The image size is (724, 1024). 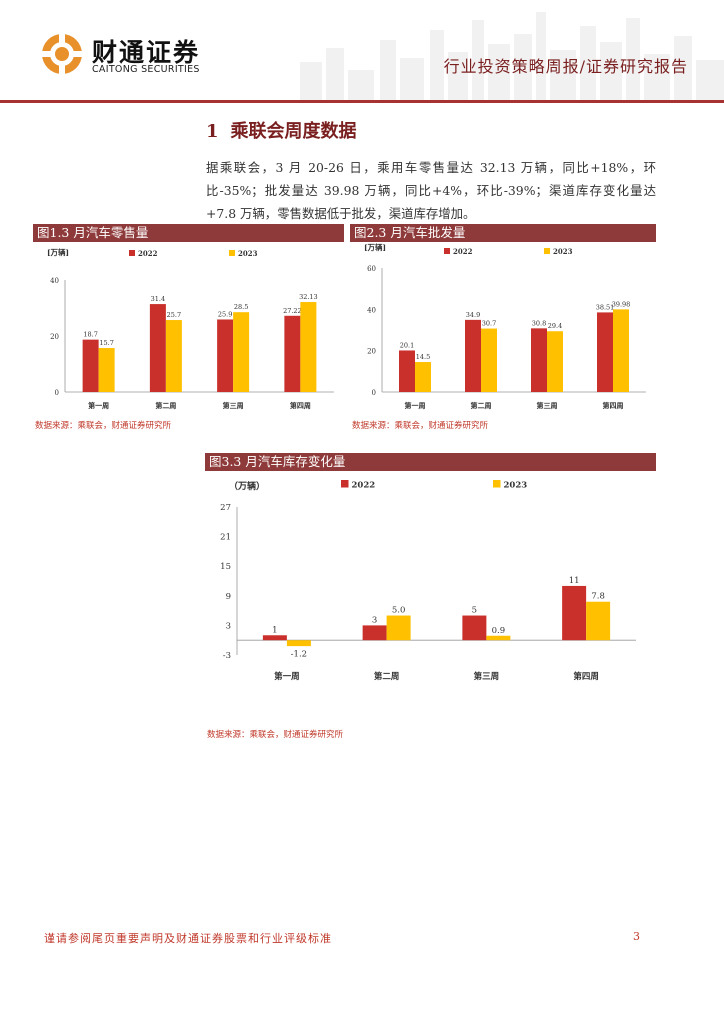 What do you see at coordinates (407, 345) in the screenshot?
I see `bar-value-label: 20.1` at bounding box center [407, 345].